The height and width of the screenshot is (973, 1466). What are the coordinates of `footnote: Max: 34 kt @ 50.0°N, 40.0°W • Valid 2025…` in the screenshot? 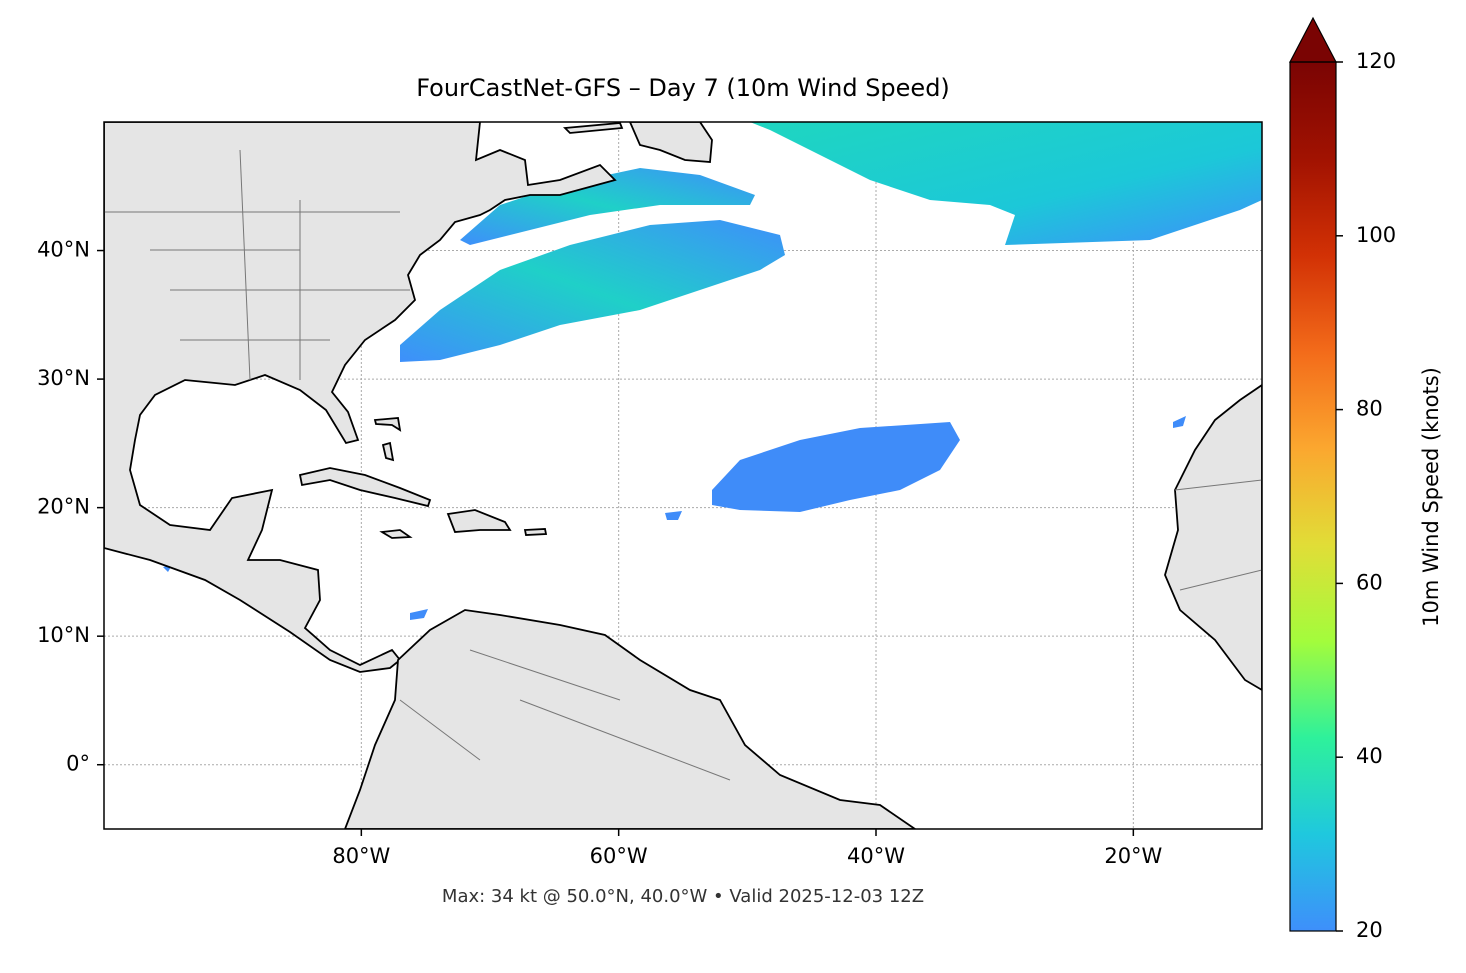 It's located at (683, 896).